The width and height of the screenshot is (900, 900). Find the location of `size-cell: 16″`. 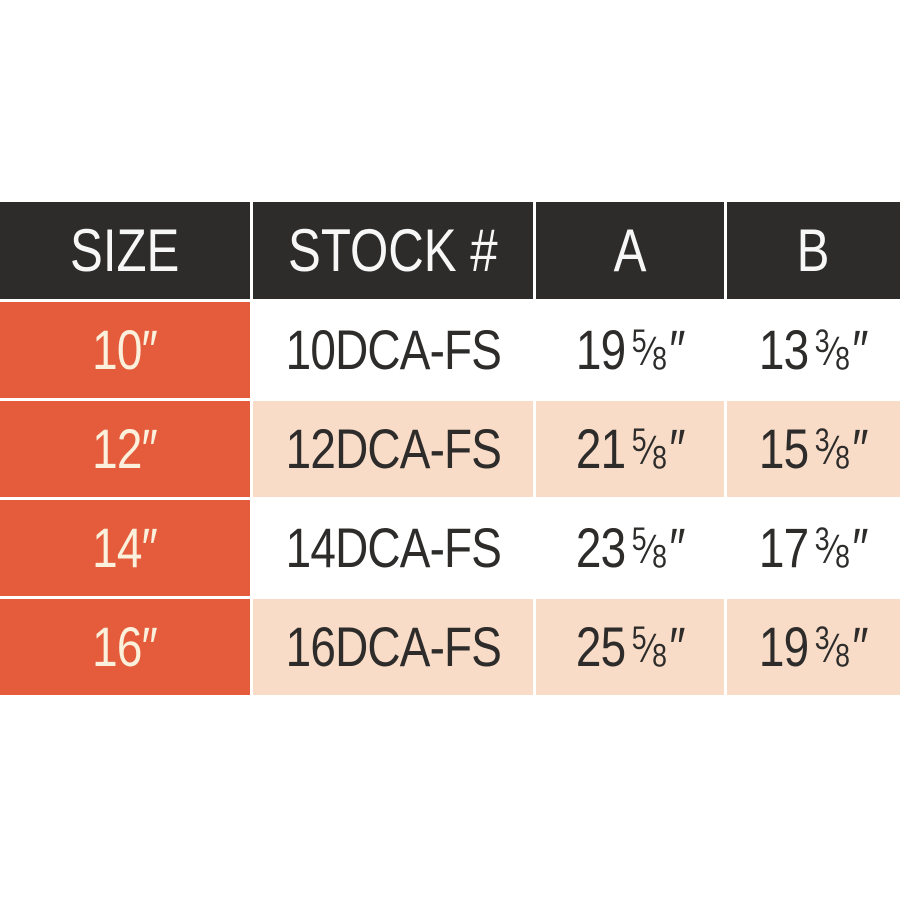

size-cell: 16″ is located at coordinates (125, 647).